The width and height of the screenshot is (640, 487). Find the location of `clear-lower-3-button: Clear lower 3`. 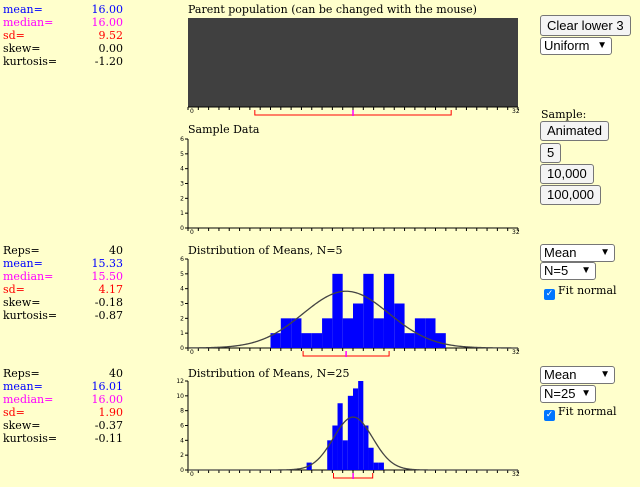

clear-lower-3-button: Clear lower 3 is located at coordinates (585, 25).